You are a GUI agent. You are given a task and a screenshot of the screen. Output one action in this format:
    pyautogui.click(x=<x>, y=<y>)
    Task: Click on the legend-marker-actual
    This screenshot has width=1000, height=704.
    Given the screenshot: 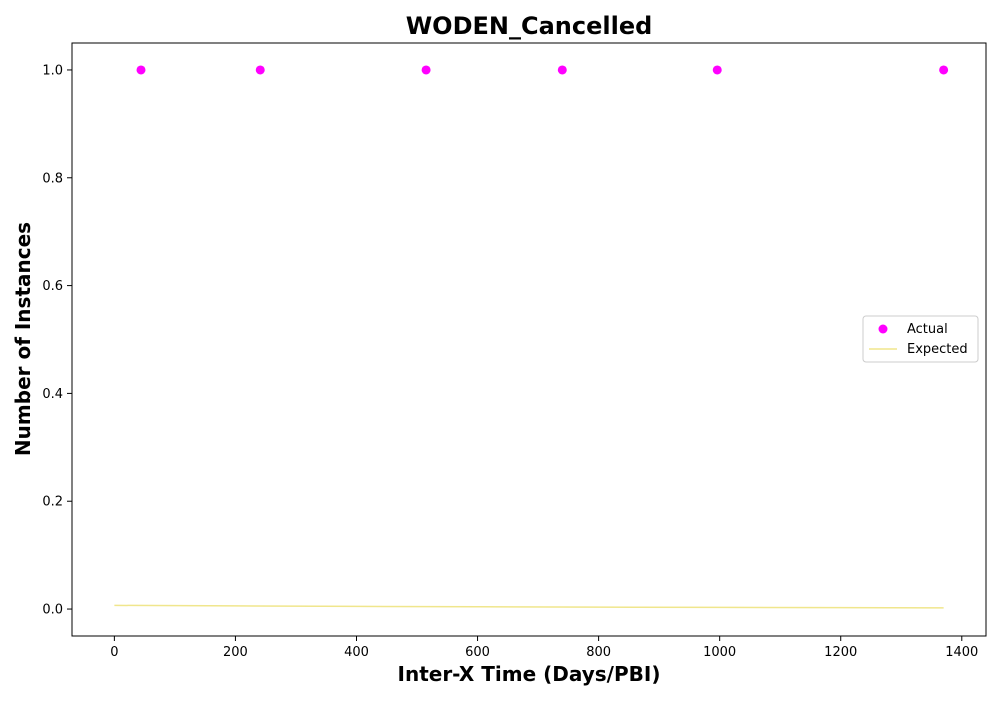 What is the action you would take?
    pyautogui.click(x=883, y=329)
    